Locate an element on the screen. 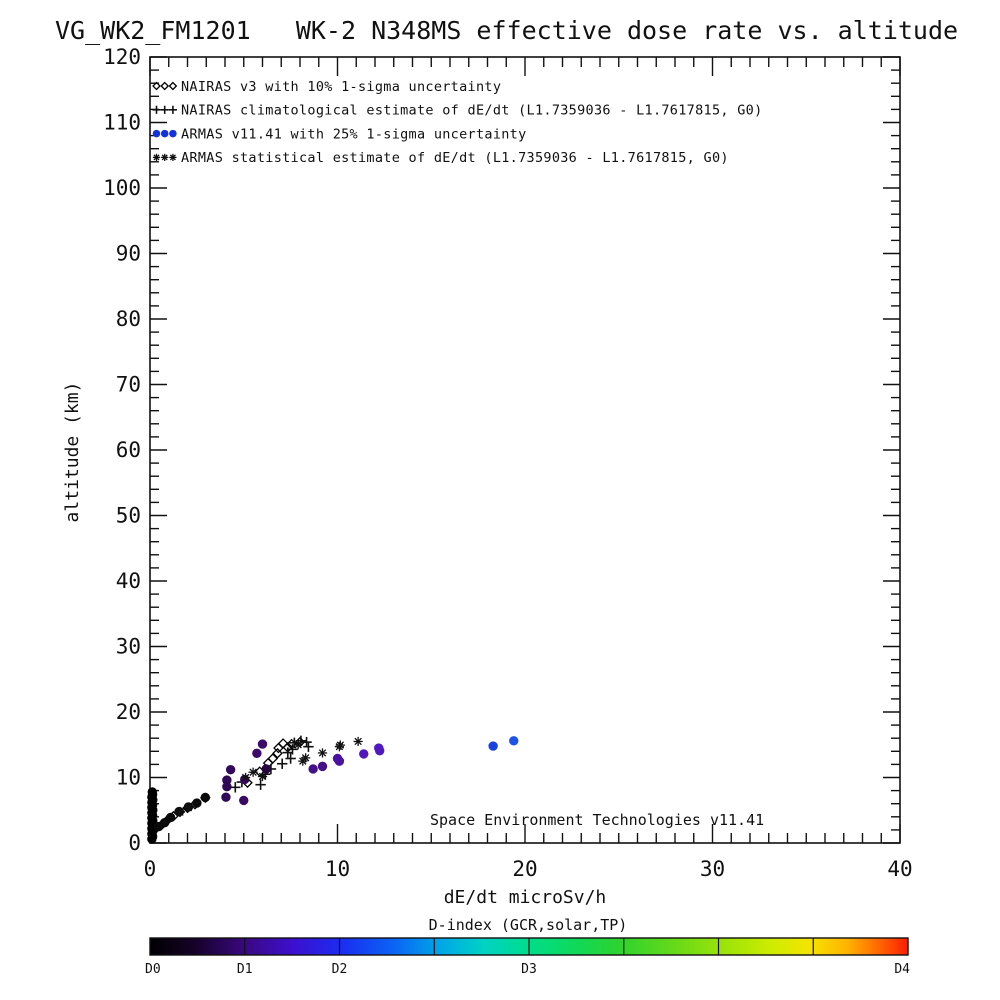 Image resolution: width=1000 pixels, height=1000 pixels. x-tick-label: 20 is located at coordinates (524, 869).